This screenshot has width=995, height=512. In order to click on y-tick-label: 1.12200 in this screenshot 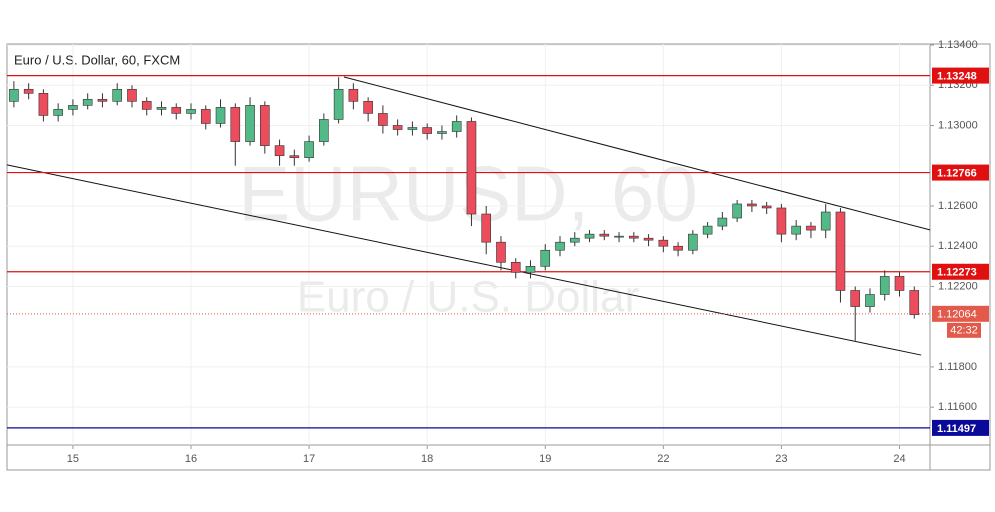, I will do `click(958, 286)`.